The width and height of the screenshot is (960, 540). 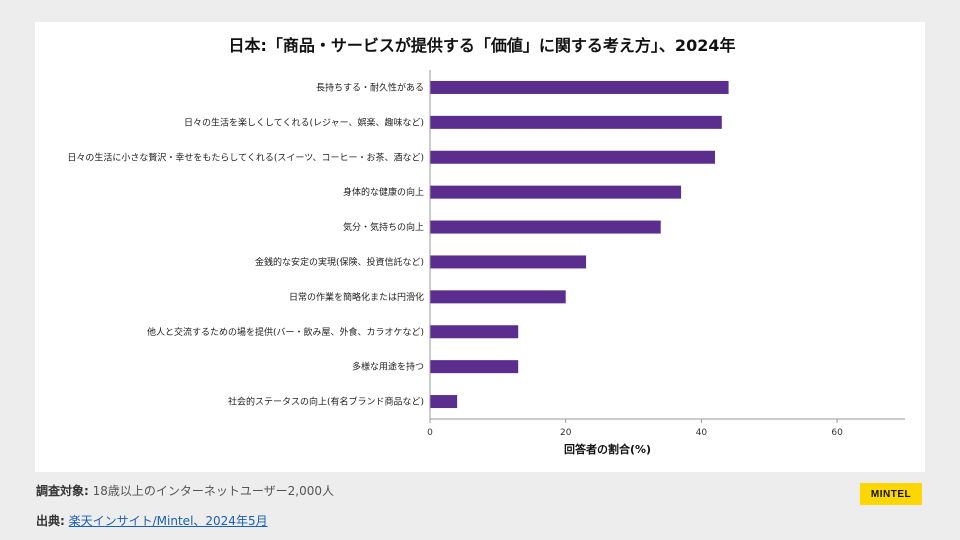 I want to click on x-axis-label: 回答者の割合(%), so click(x=607, y=449).